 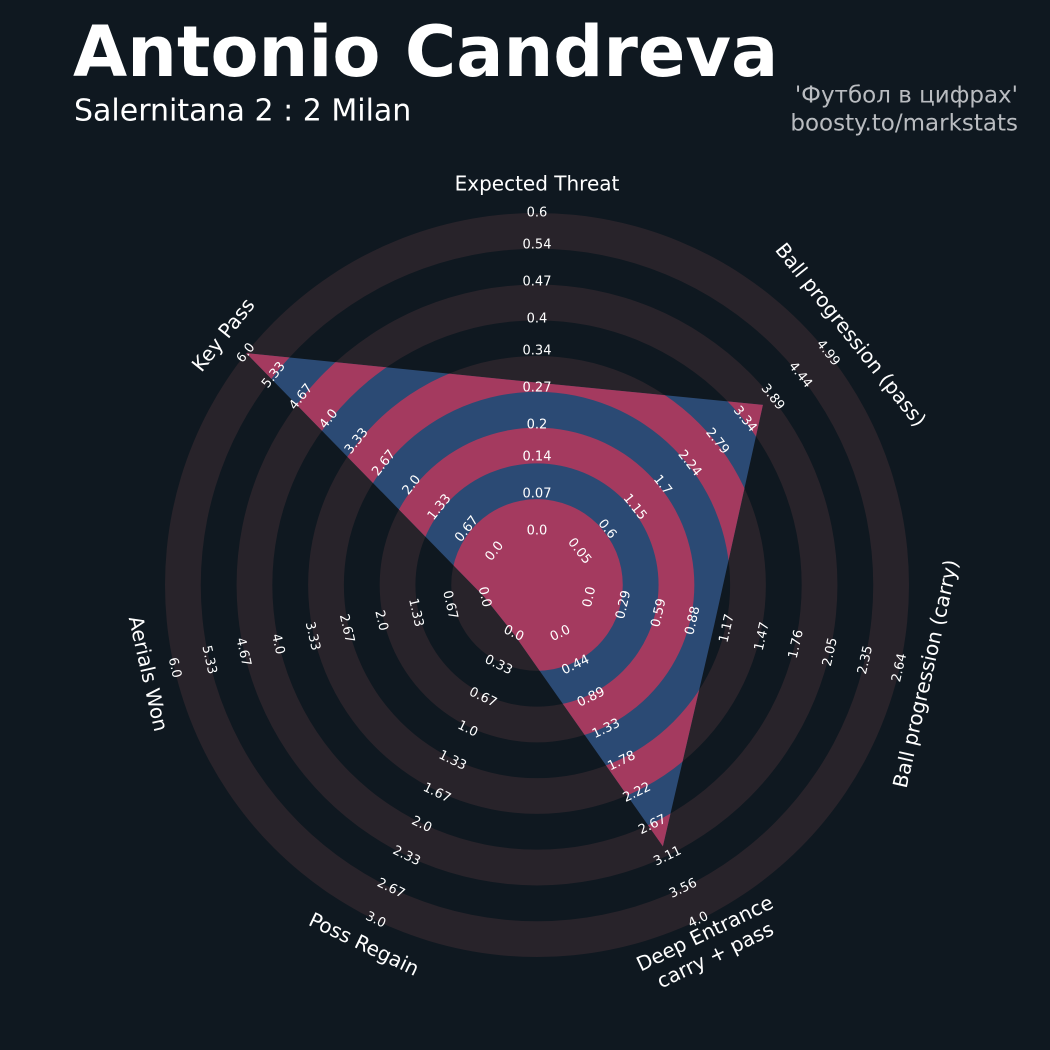 What do you see at coordinates (537, 281) in the screenshot?
I see `tick-label: 0.47` at bounding box center [537, 281].